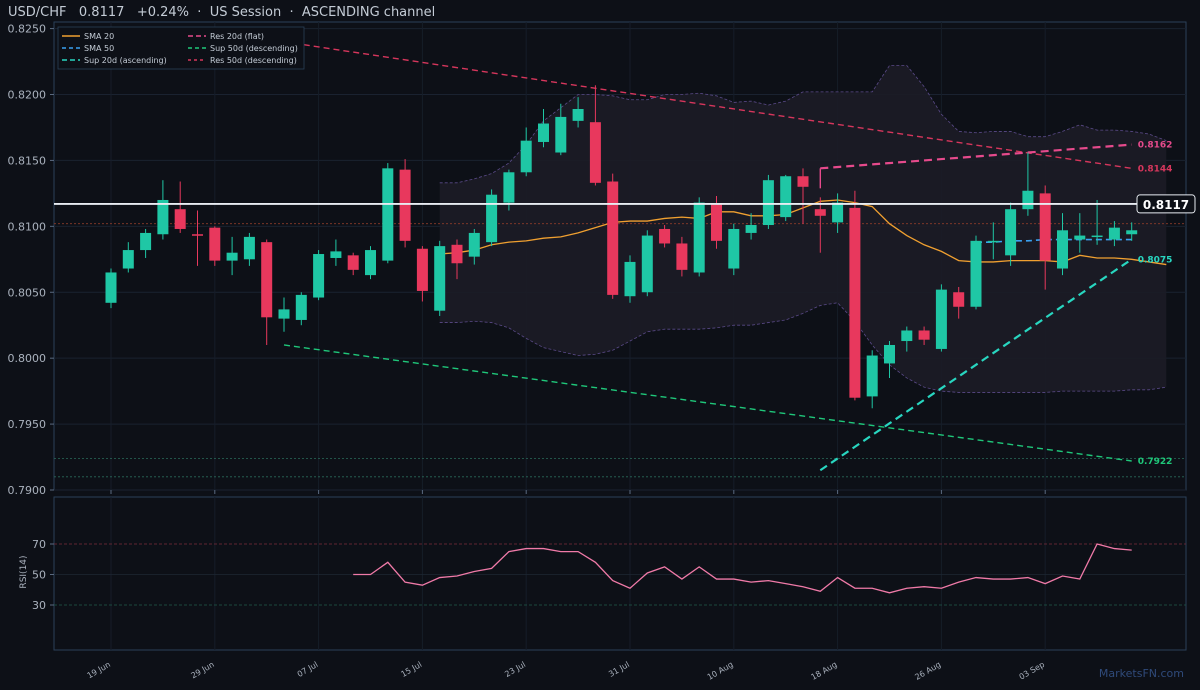 Image resolution: width=1200 pixels, height=690 pixels. What do you see at coordinates (803, 124) in the screenshot?
I see `bollinger-upper-line` at bounding box center [803, 124].